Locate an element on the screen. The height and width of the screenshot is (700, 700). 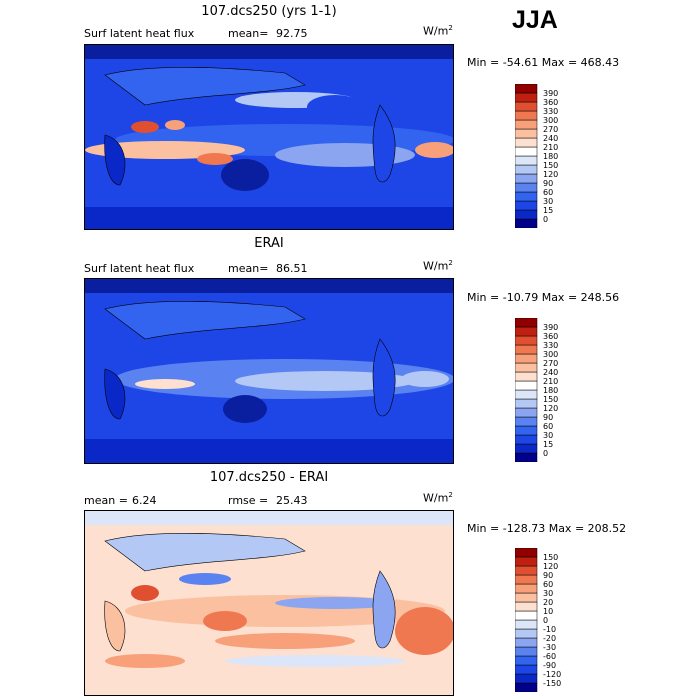
colorbar-tick-label: -30 is located at coordinates (549, 647).